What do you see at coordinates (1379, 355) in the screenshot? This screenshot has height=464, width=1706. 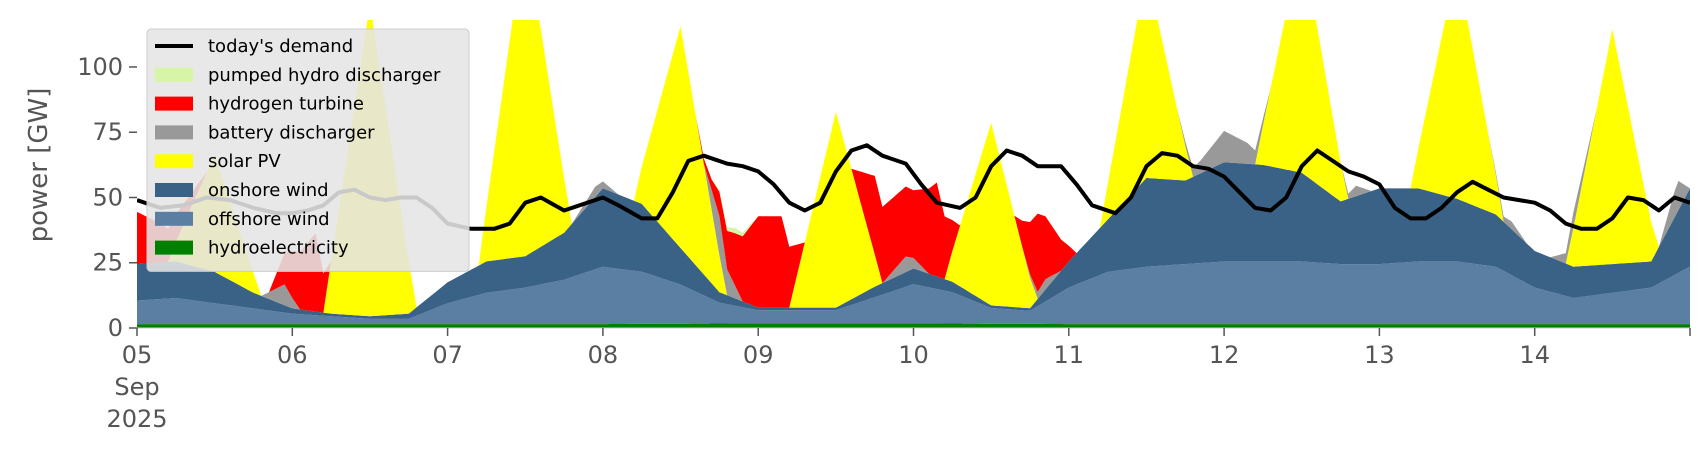 I see `x-tick-label: 13` at bounding box center [1379, 355].